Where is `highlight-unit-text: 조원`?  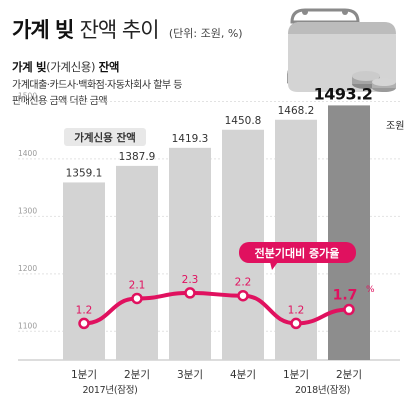
highlight-unit-text: 조원 is located at coordinates (395, 126).